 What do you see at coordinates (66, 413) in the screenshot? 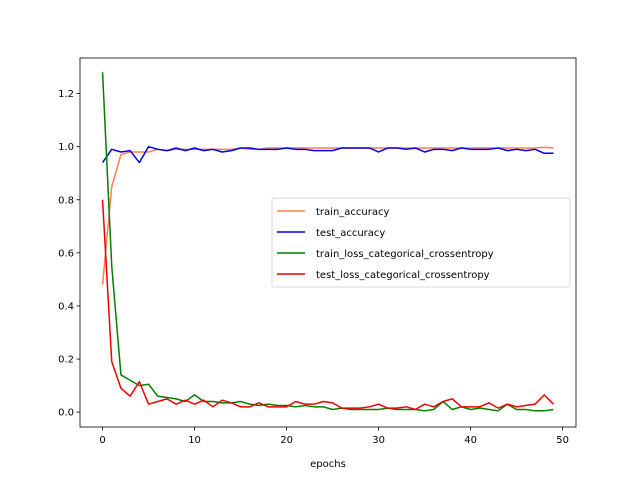
I see `y-tick-label: 0.0` at bounding box center [66, 413].